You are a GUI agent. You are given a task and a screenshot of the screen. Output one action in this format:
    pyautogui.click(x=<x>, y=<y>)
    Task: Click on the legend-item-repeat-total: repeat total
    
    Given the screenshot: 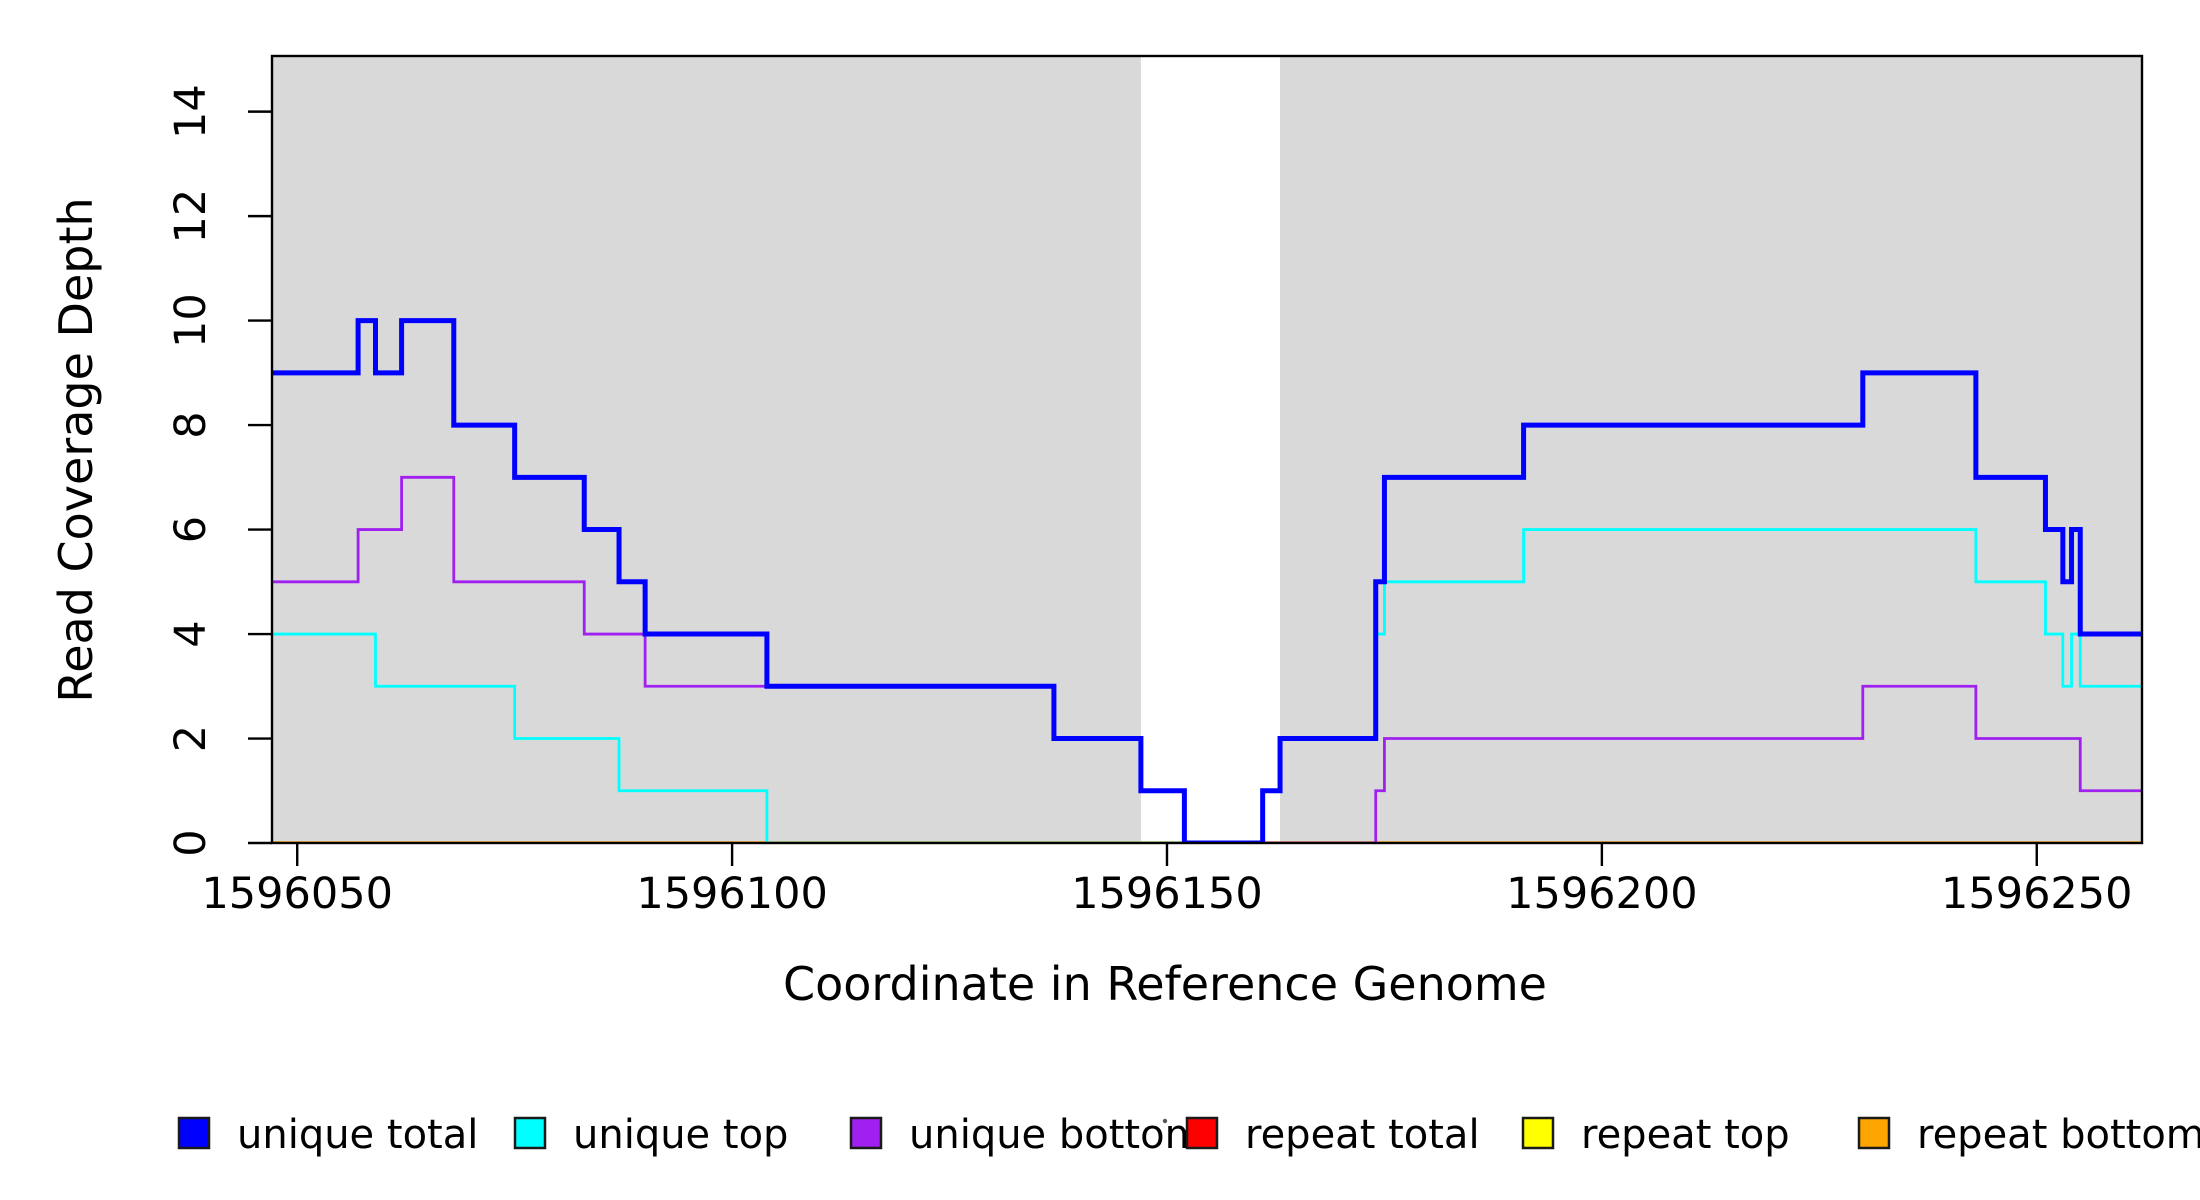 What is the action you would take?
    pyautogui.click(x=1332, y=1135)
    